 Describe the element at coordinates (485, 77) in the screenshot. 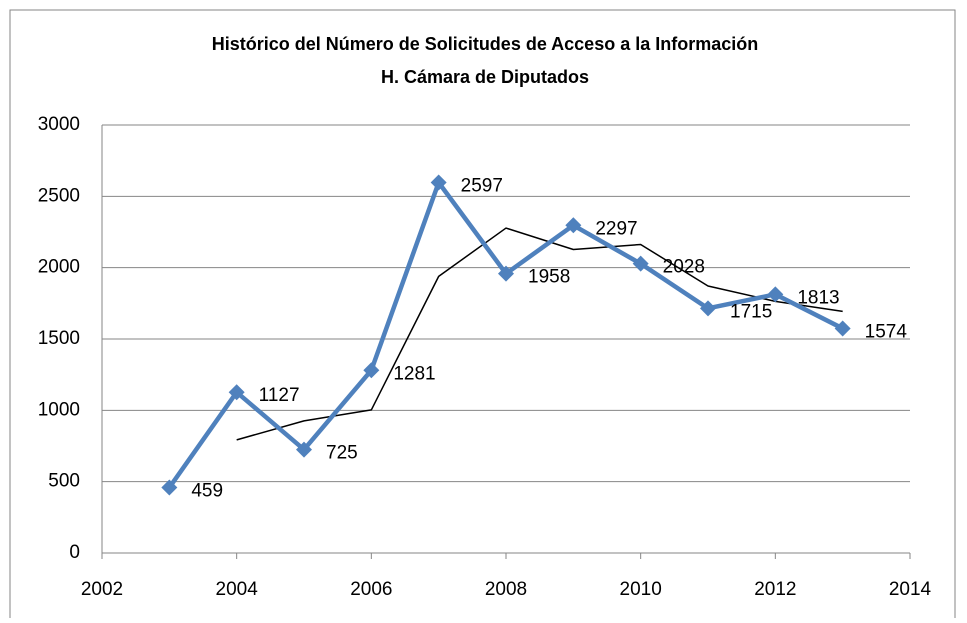

I see `chart-subtitle: H. Cámara de Diputados` at that location.